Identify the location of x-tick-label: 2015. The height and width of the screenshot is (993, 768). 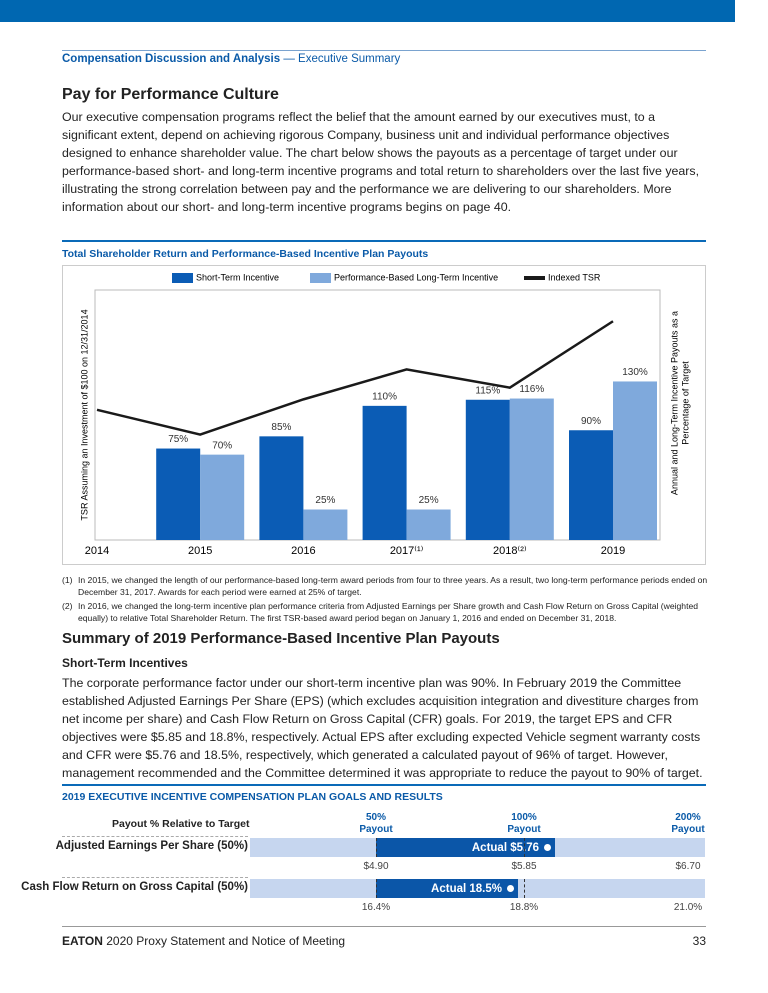
(200, 551).